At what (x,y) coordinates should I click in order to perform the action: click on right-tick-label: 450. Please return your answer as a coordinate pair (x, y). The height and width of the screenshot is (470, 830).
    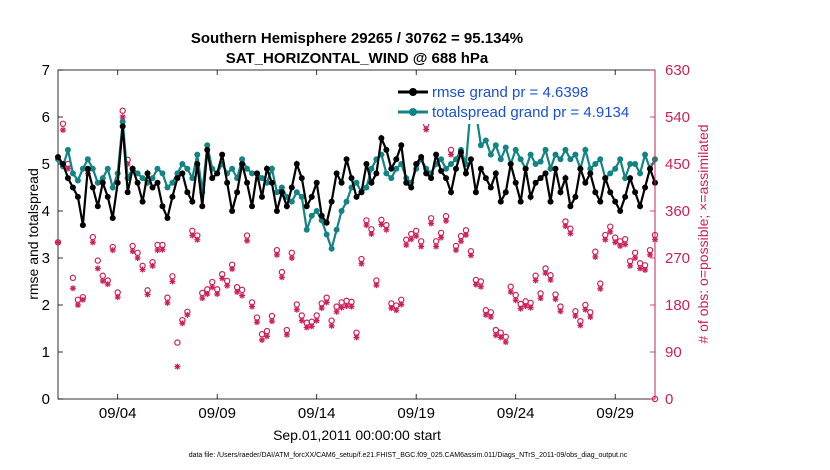
    Looking at the image, I should click on (677, 164).